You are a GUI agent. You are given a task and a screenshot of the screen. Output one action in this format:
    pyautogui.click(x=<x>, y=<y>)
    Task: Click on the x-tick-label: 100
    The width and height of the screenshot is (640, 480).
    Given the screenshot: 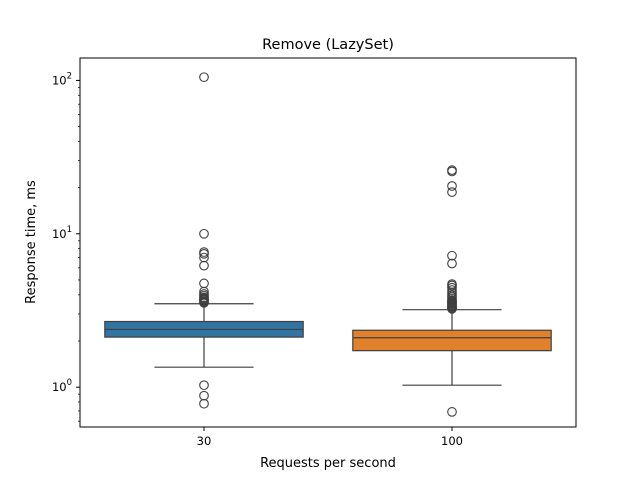 What is the action you would take?
    pyautogui.click(x=452, y=441)
    